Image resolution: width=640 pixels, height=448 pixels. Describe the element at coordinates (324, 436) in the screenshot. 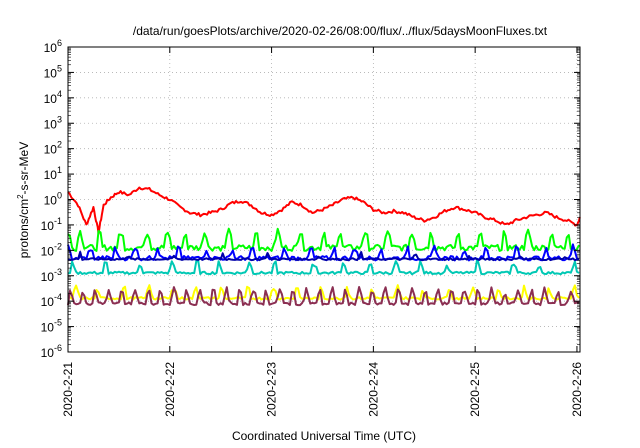

I see `x-axis-label: Coordinated Universal Time (UTC)` at that location.